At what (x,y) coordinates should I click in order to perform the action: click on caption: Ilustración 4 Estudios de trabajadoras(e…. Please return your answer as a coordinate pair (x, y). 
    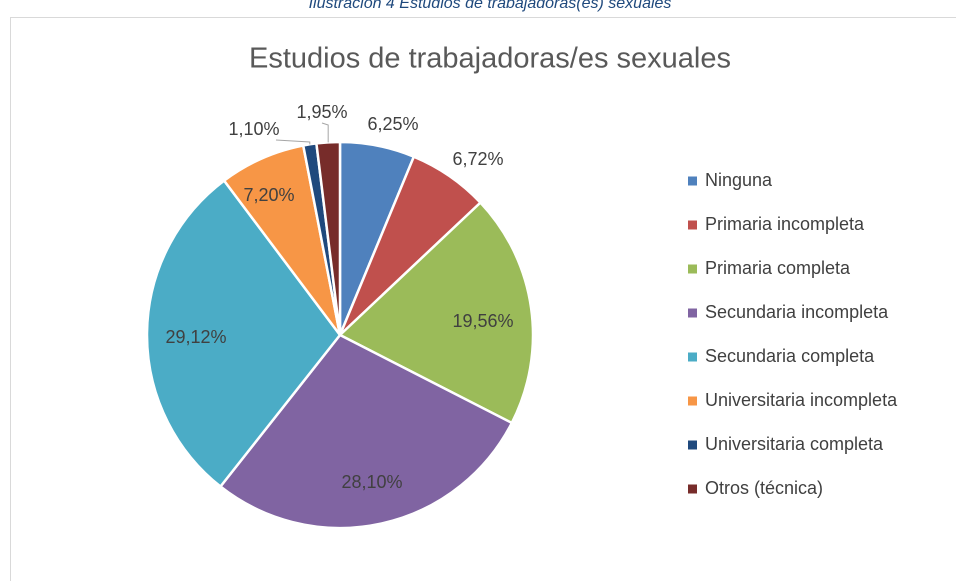
    Looking at the image, I should click on (490, 6).